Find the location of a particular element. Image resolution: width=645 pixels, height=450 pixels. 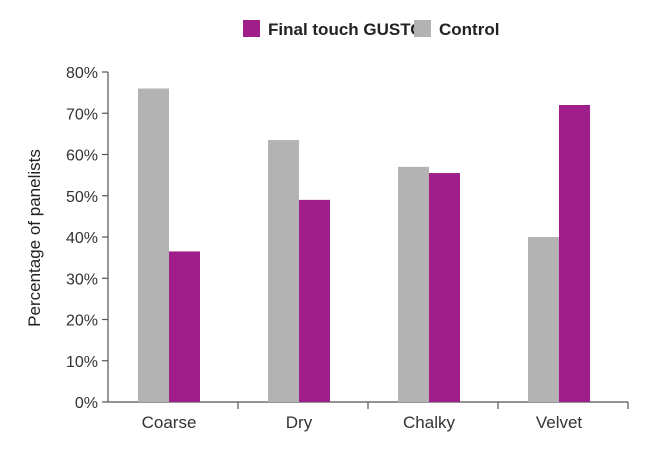

y-tick-label: 50% is located at coordinates (82, 197).